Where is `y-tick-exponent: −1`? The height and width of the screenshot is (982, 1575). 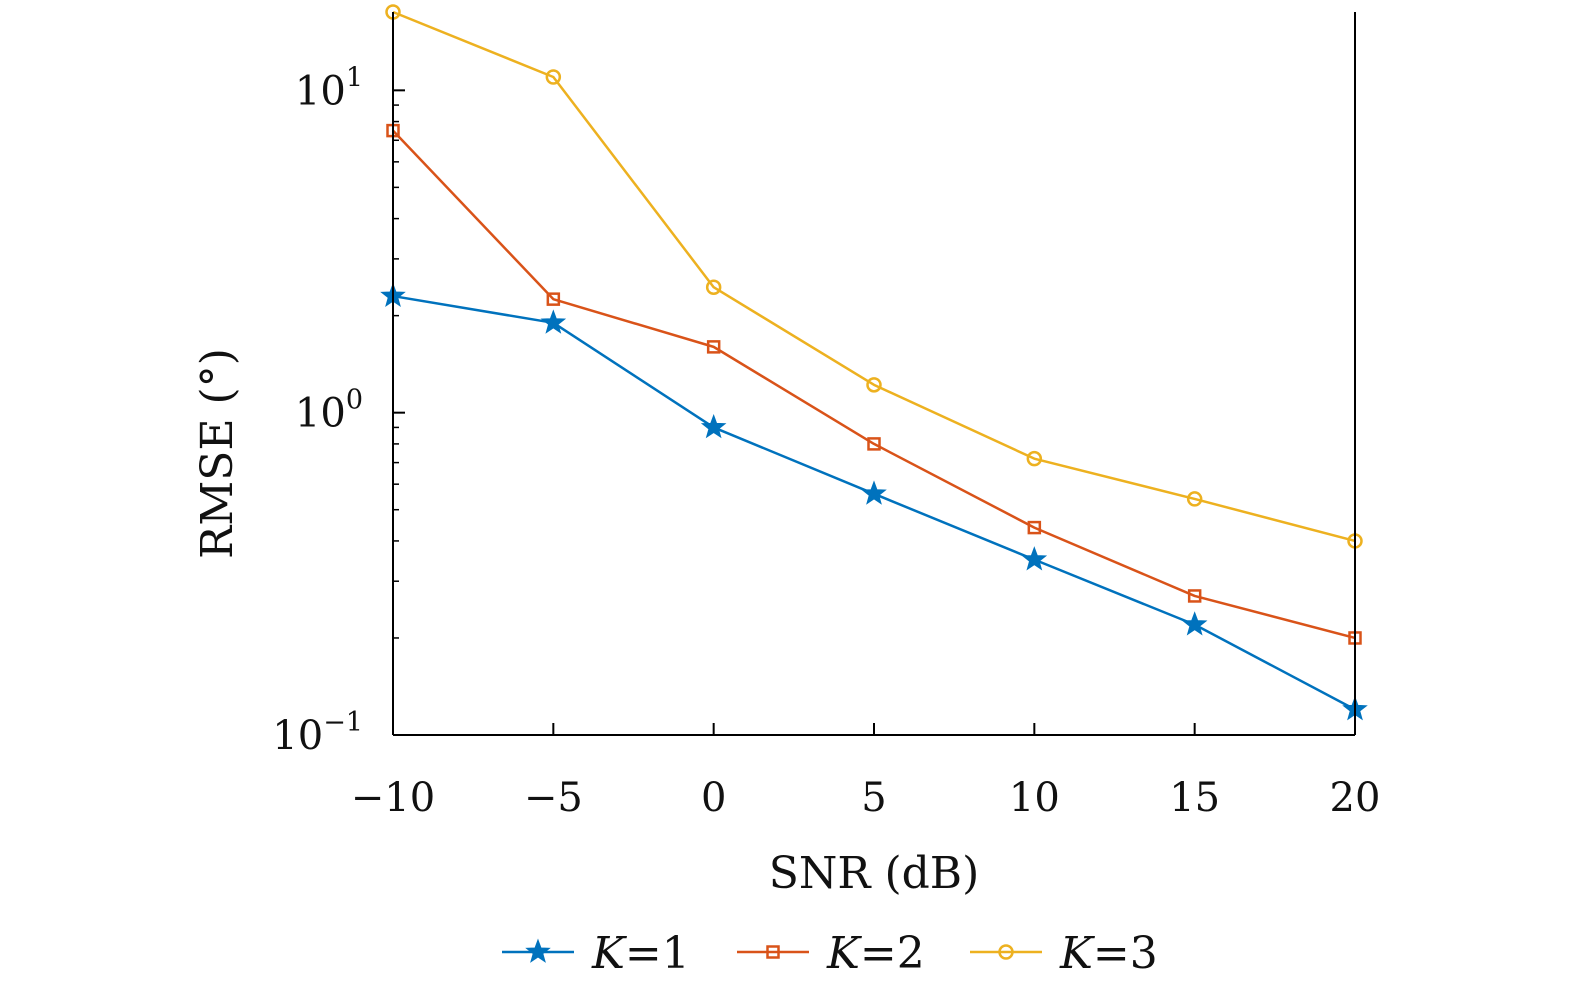
y-tick-exponent: −1 is located at coordinates (343, 722).